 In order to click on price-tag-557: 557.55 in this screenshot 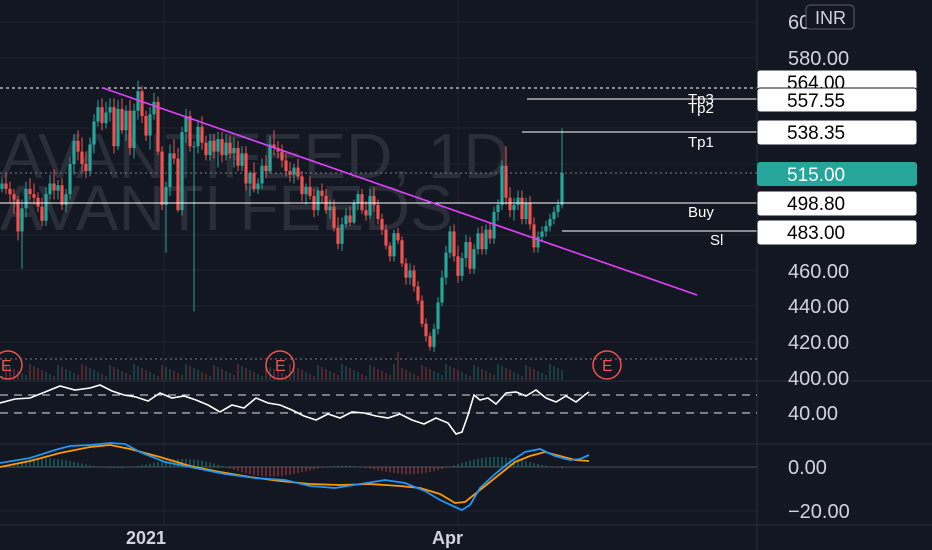, I will do `click(837, 100)`.